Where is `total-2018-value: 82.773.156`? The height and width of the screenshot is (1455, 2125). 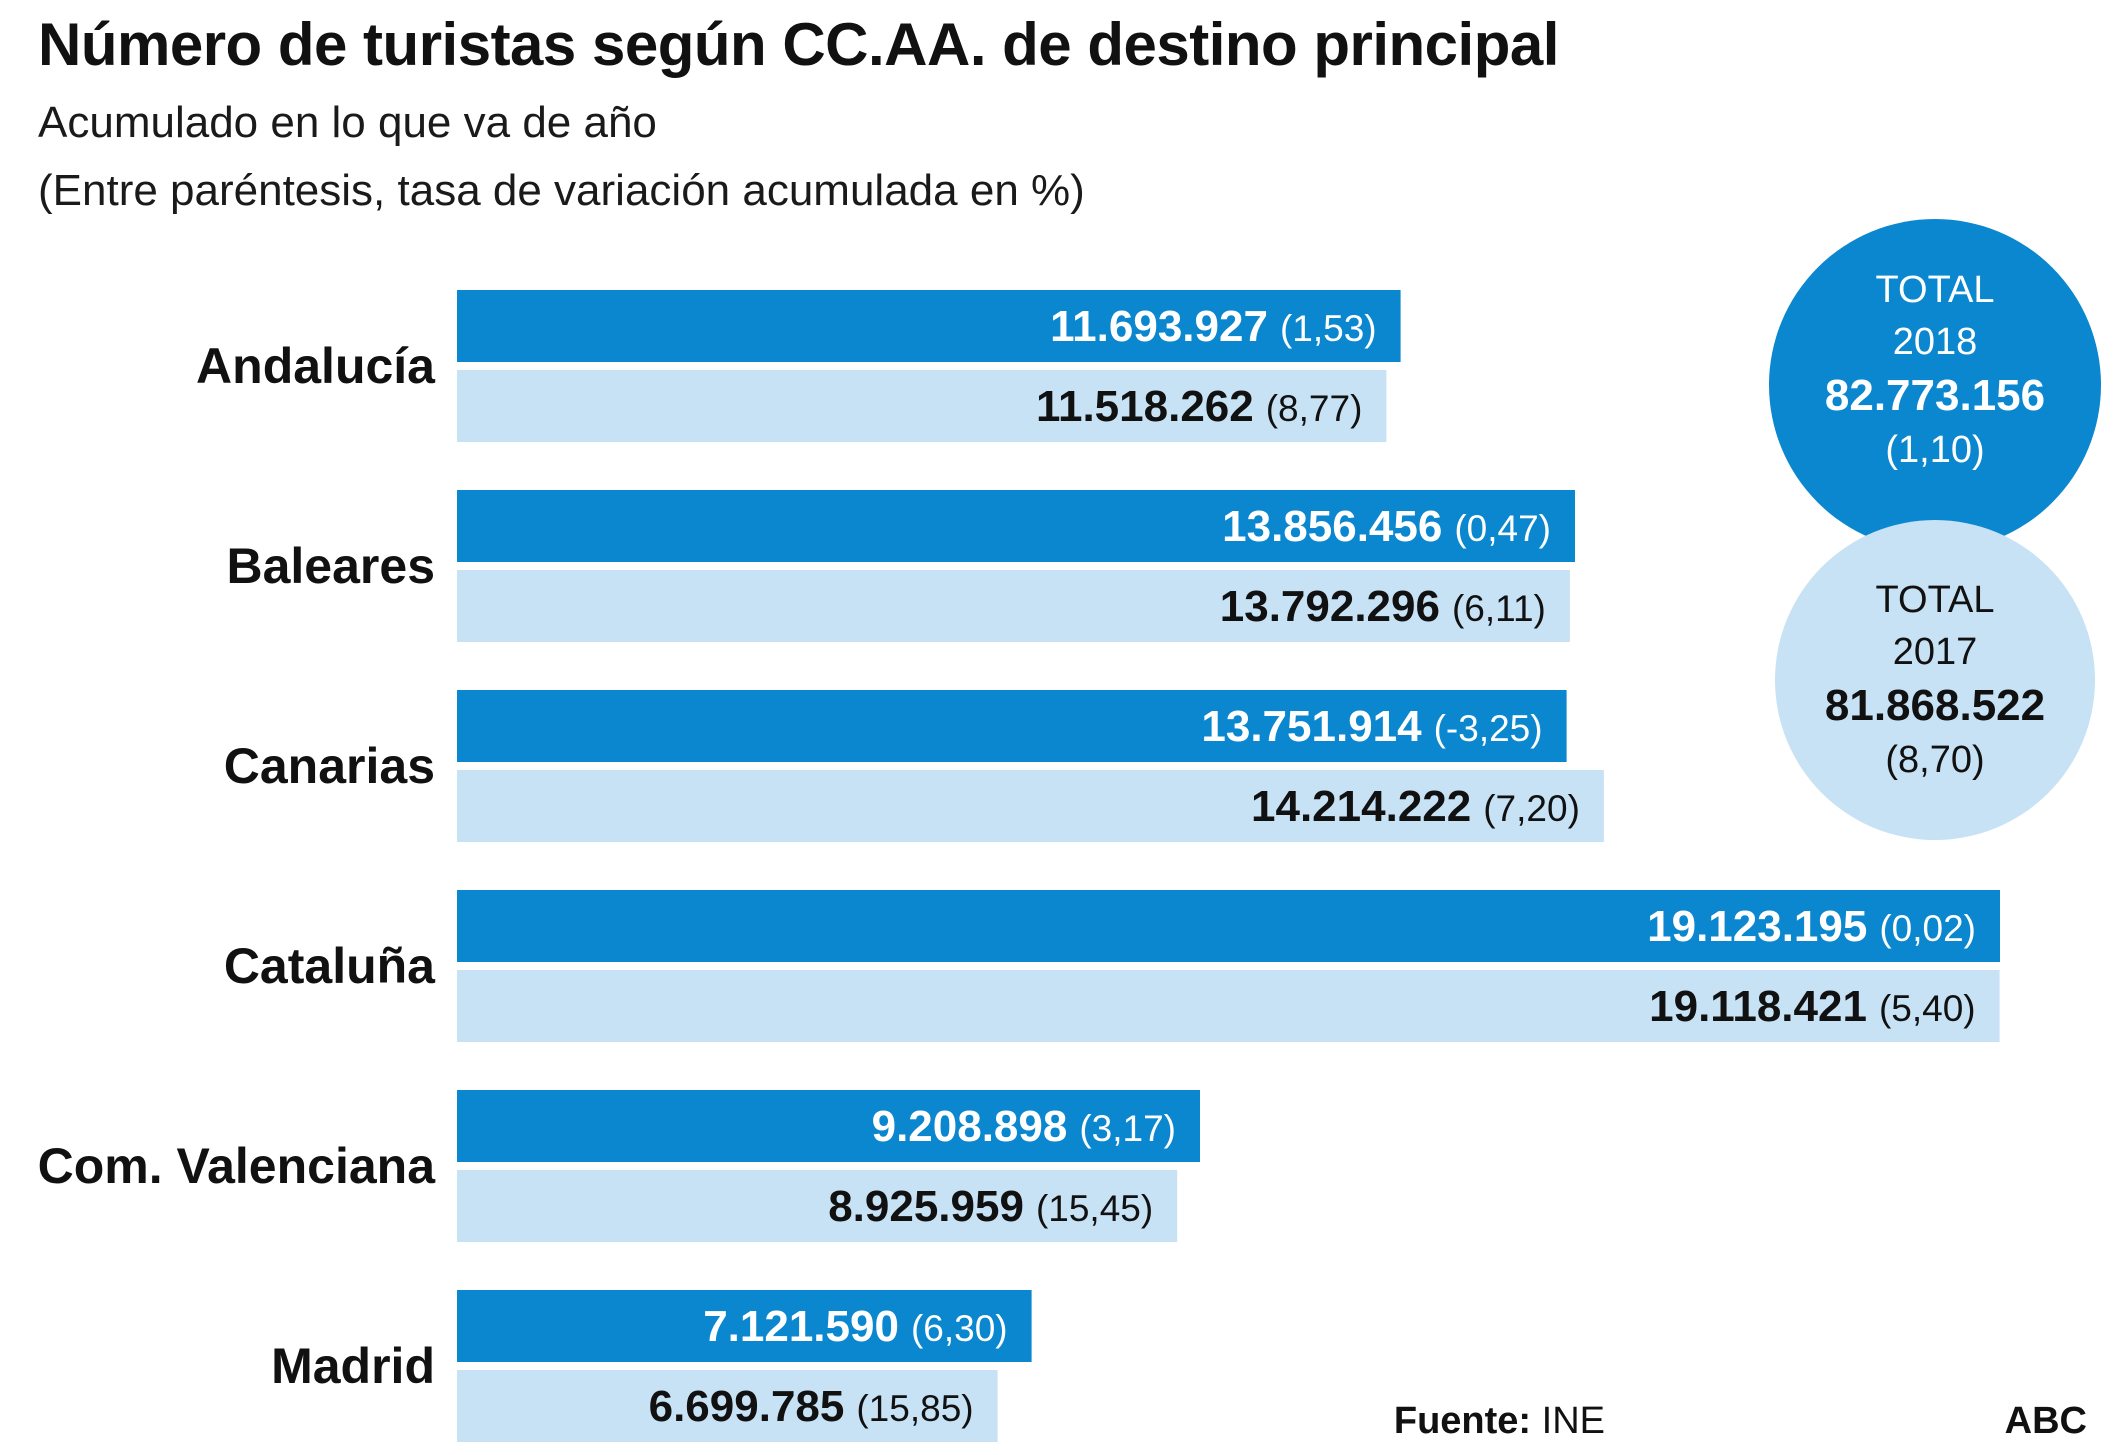
total-2018-value: 82.773.156 is located at coordinates (1935, 395).